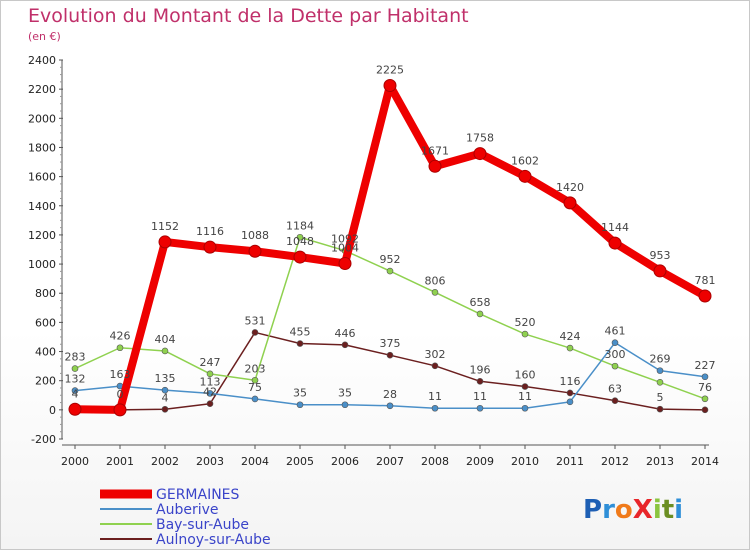 This screenshot has width=750, height=550. I want to click on data-label: 531, so click(255, 320).